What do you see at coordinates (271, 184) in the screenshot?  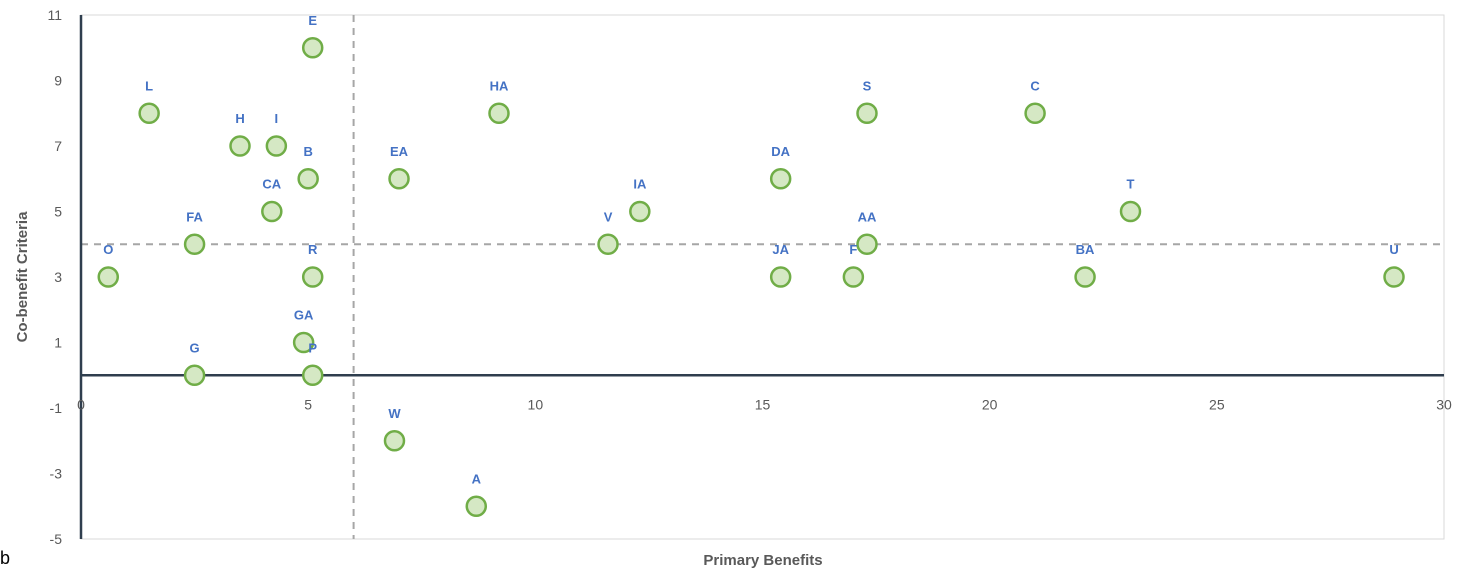 I see `data-point-label: CA` at bounding box center [271, 184].